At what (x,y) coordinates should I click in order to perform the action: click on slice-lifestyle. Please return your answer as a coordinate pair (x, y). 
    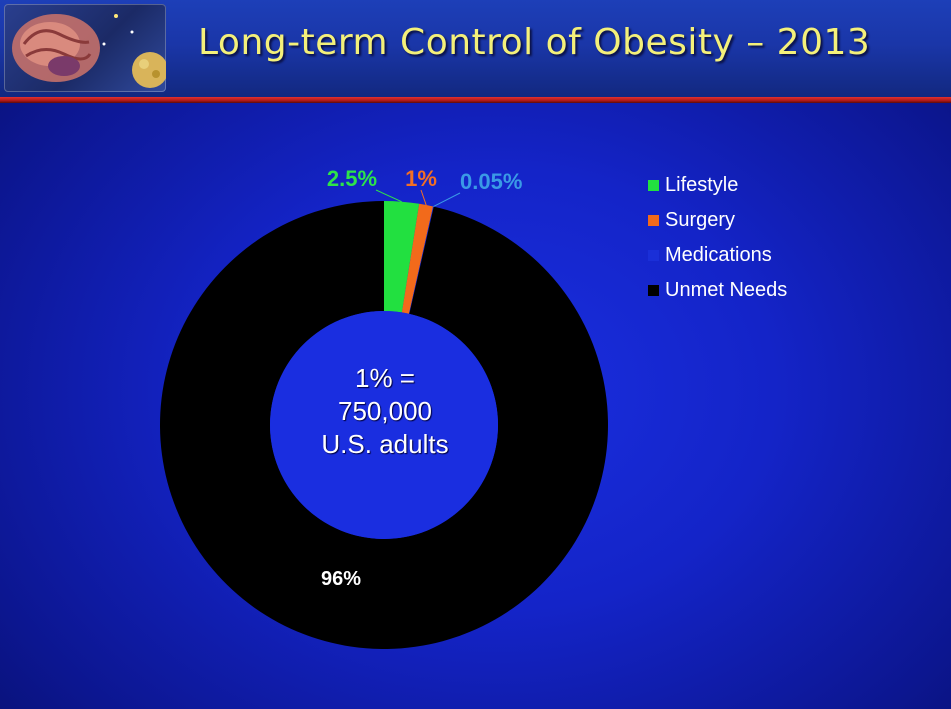
    Looking at the image, I should click on (402, 257).